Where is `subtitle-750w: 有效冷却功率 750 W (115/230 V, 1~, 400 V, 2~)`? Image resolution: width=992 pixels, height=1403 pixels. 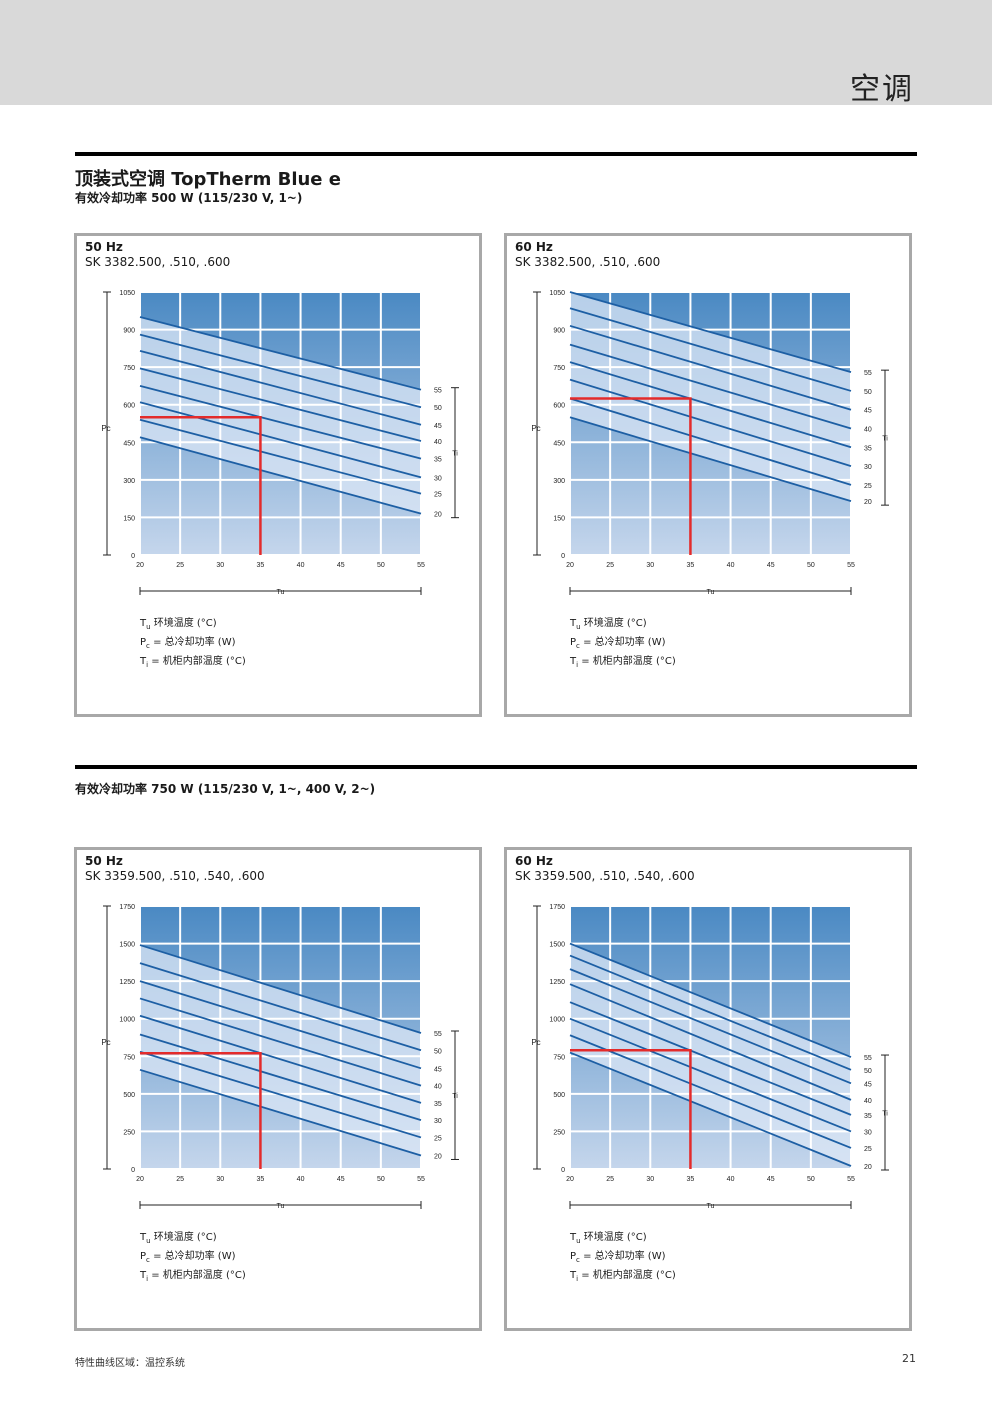 subtitle-750w: 有效冷却功率 750 W (115/230 V, 1~, 400 V, 2~) is located at coordinates (225, 789).